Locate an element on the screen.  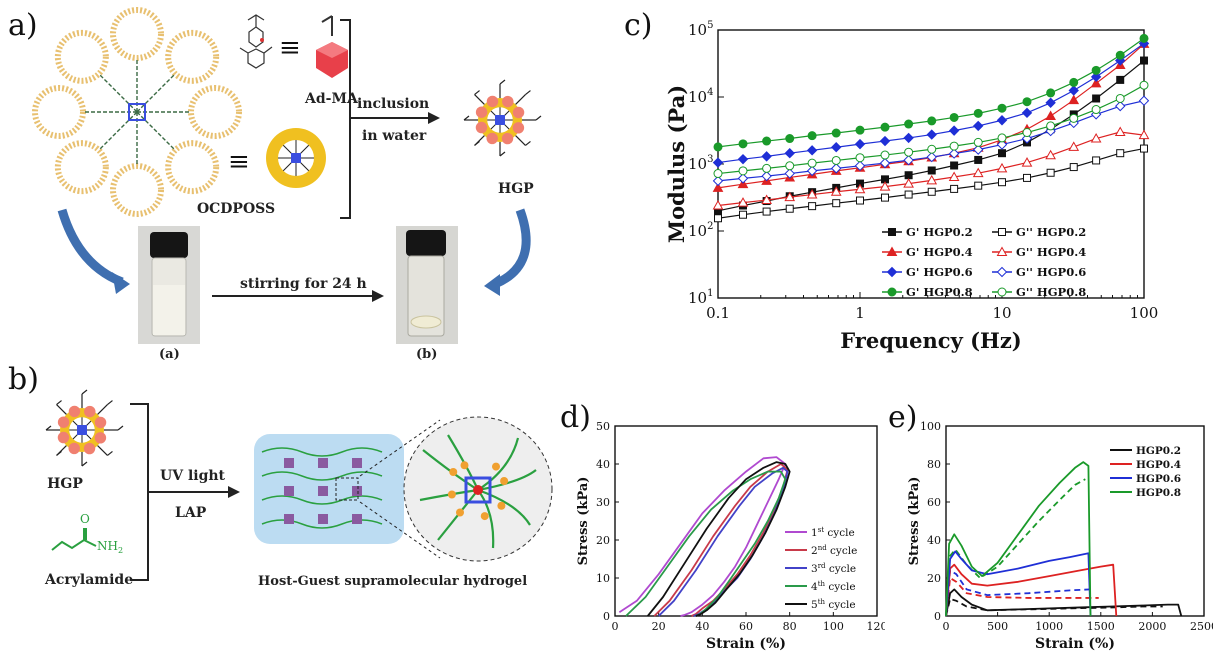
vial-photo-a is located at coordinates (169, 285).